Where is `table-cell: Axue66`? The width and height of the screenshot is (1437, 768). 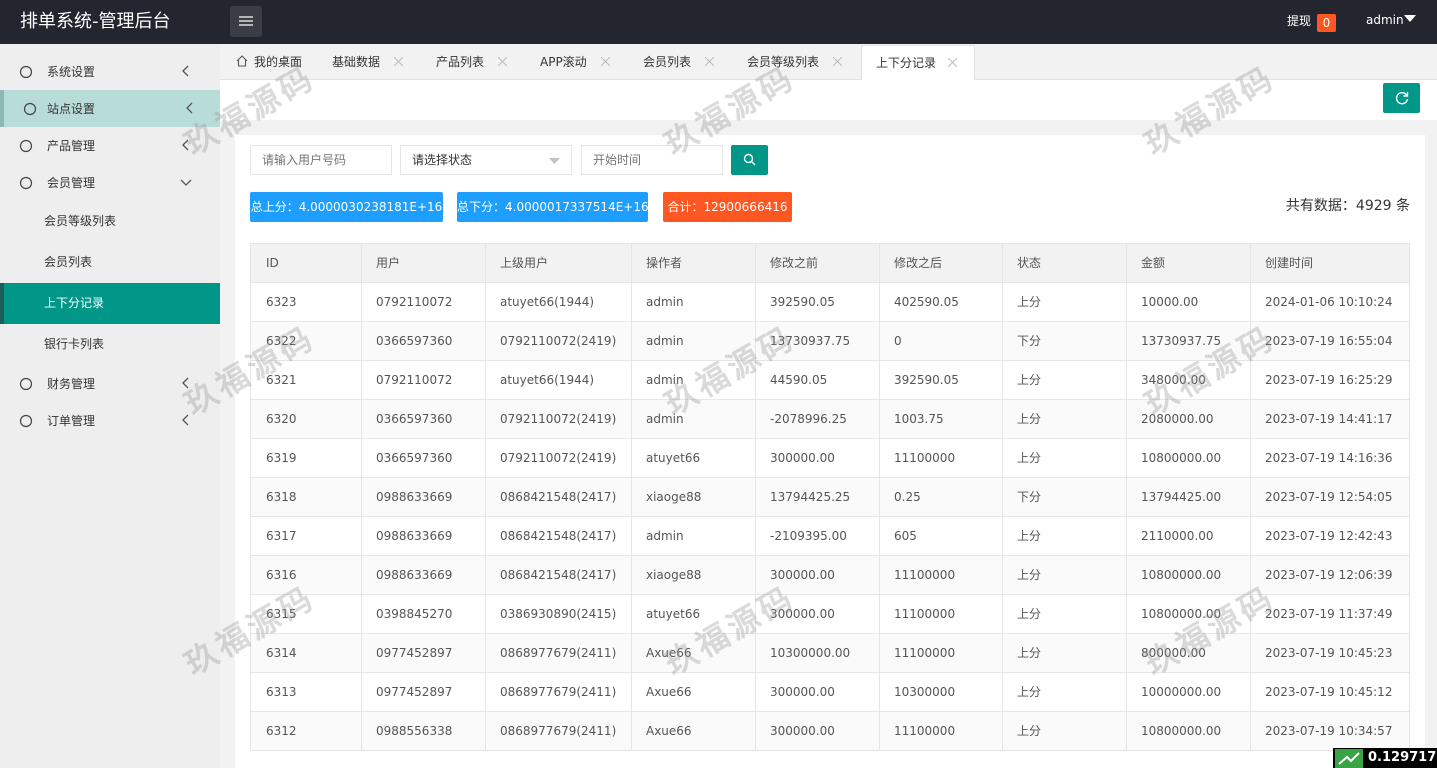
table-cell: Axue66 is located at coordinates (669, 731).